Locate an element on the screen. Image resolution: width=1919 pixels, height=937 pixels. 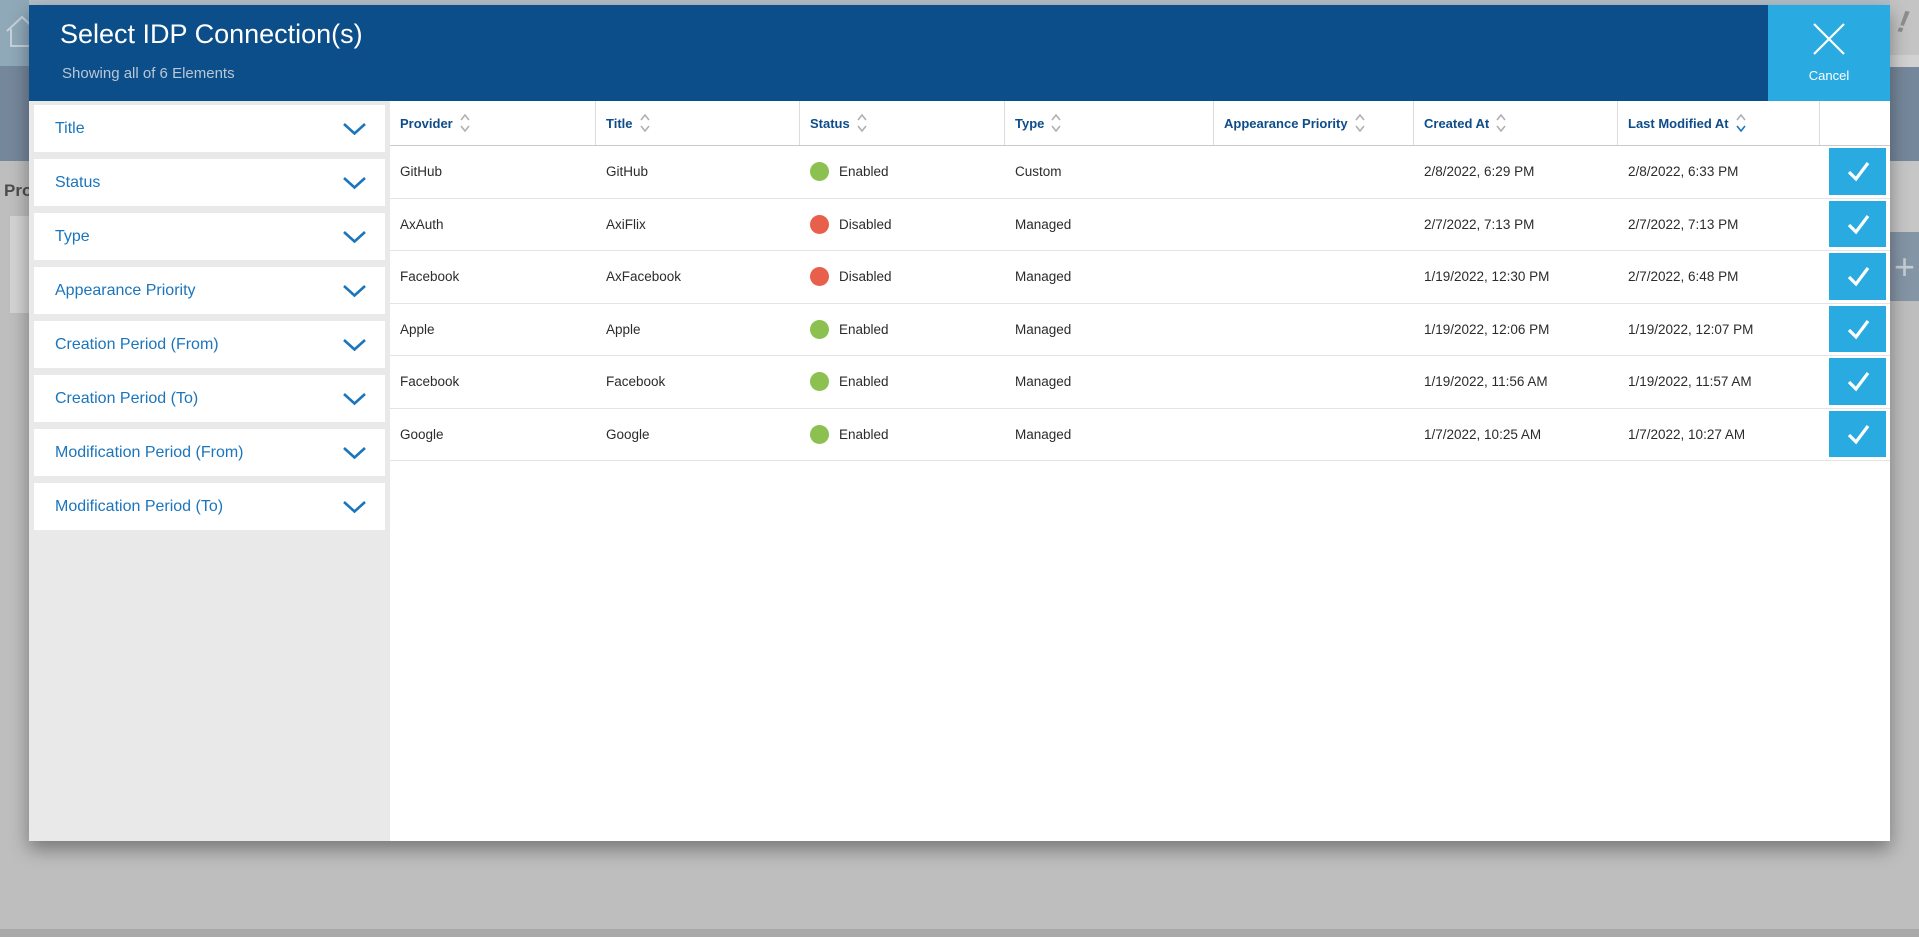
filter-label: Creation Period (From) is located at coordinates (137, 344).